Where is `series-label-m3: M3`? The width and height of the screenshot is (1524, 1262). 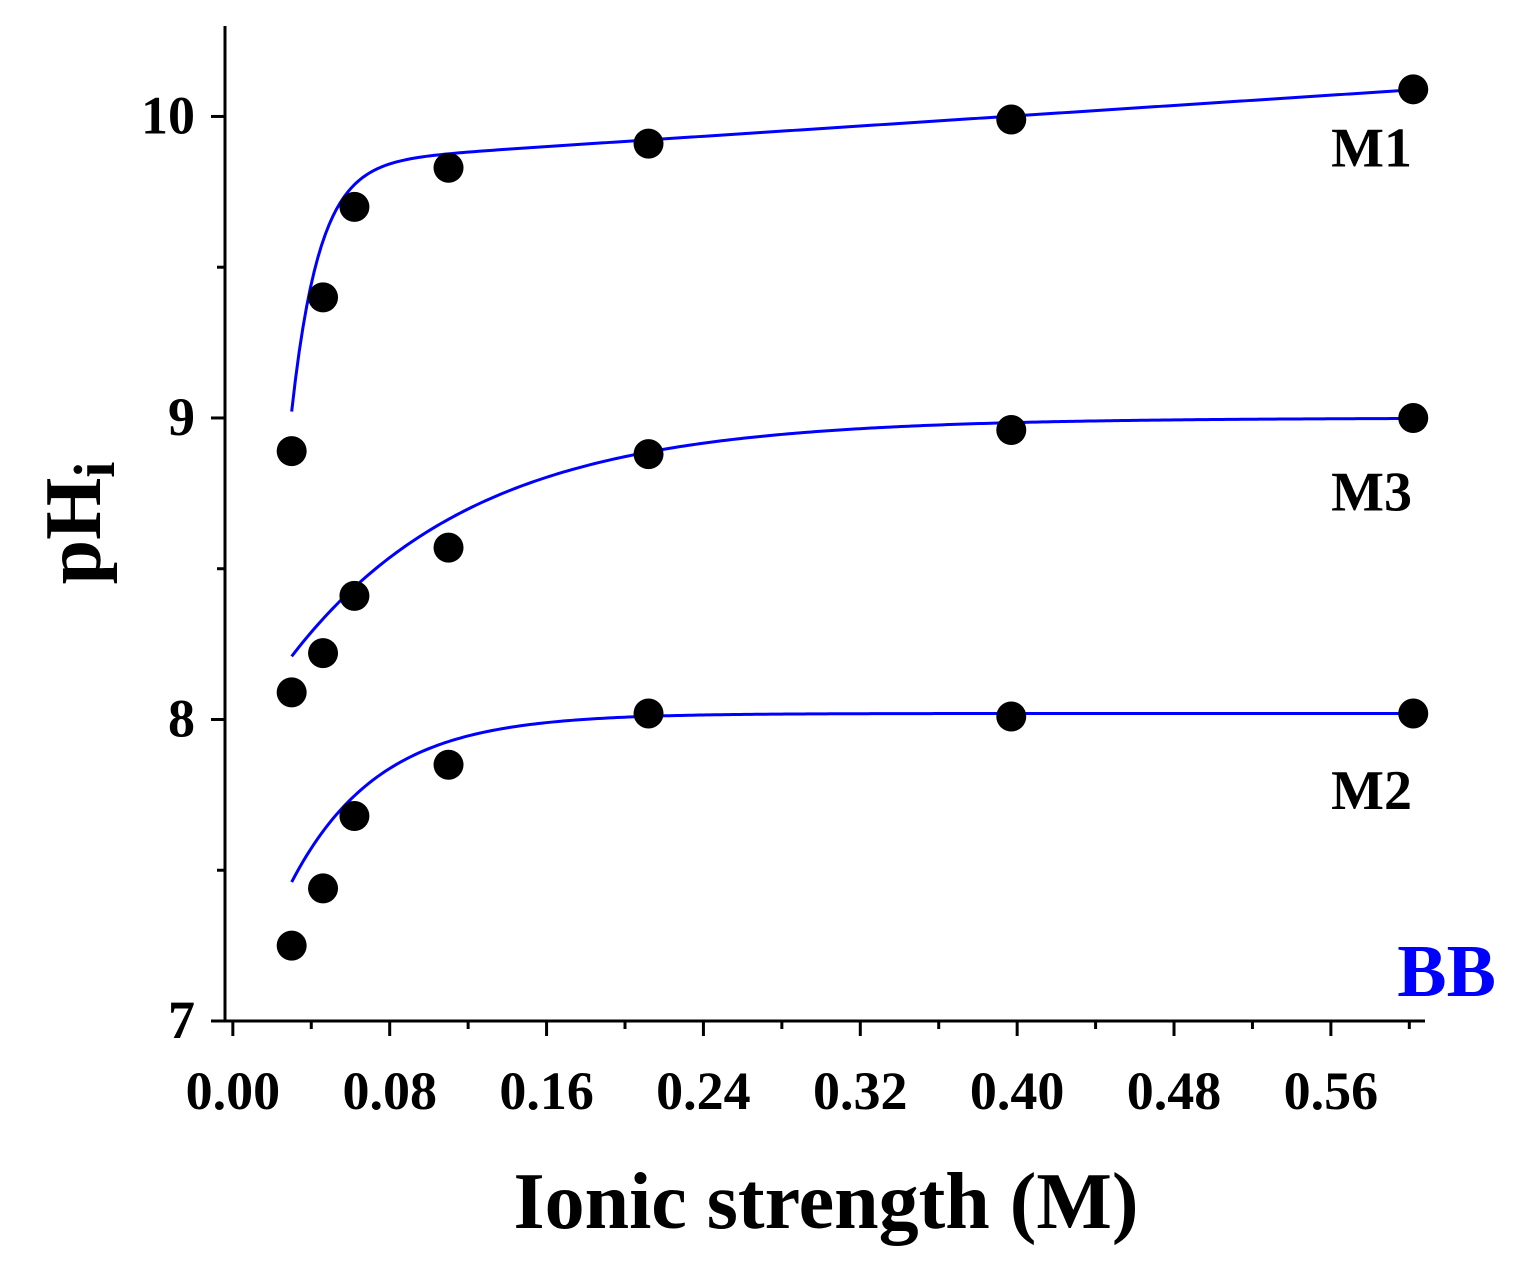 series-label-m3: M3 is located at coordinates (1371, 492).